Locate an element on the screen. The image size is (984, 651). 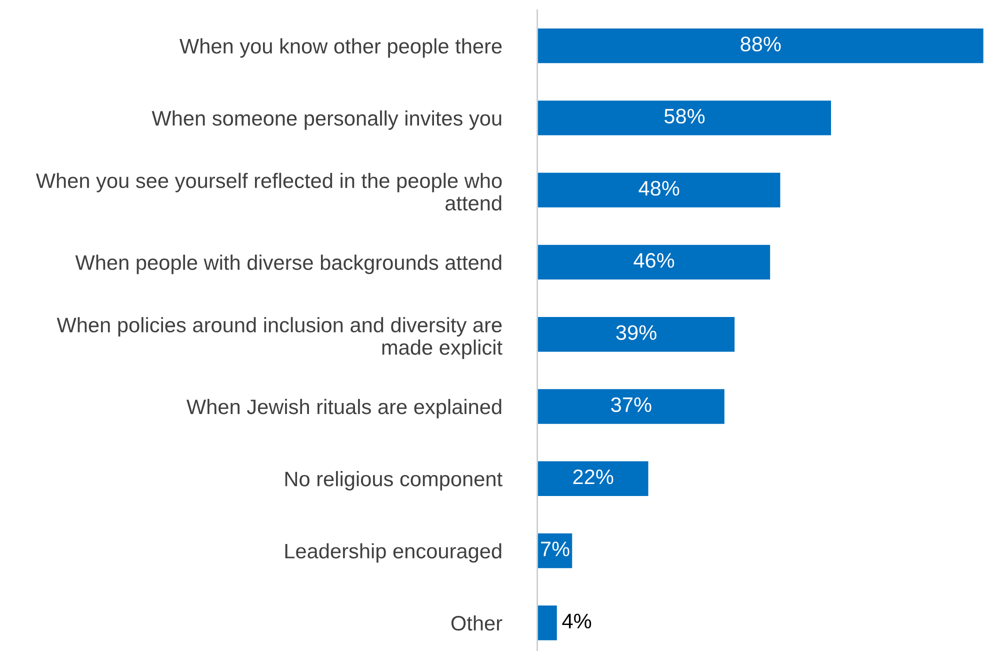
data-label: 39% is located at coordinates (636, 332).